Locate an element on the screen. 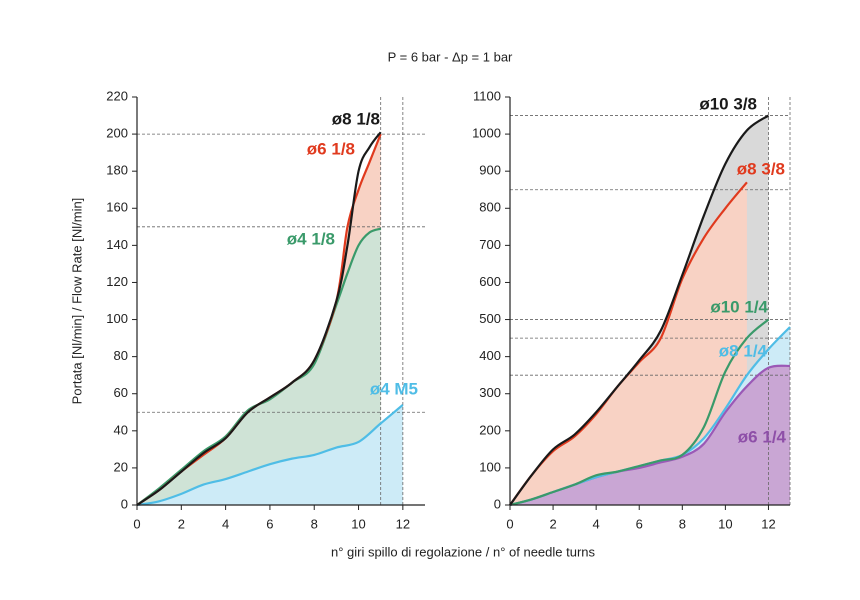 The image size is (860, 600). series-label: ø8 3/8 is located at coordinates (761, 168).